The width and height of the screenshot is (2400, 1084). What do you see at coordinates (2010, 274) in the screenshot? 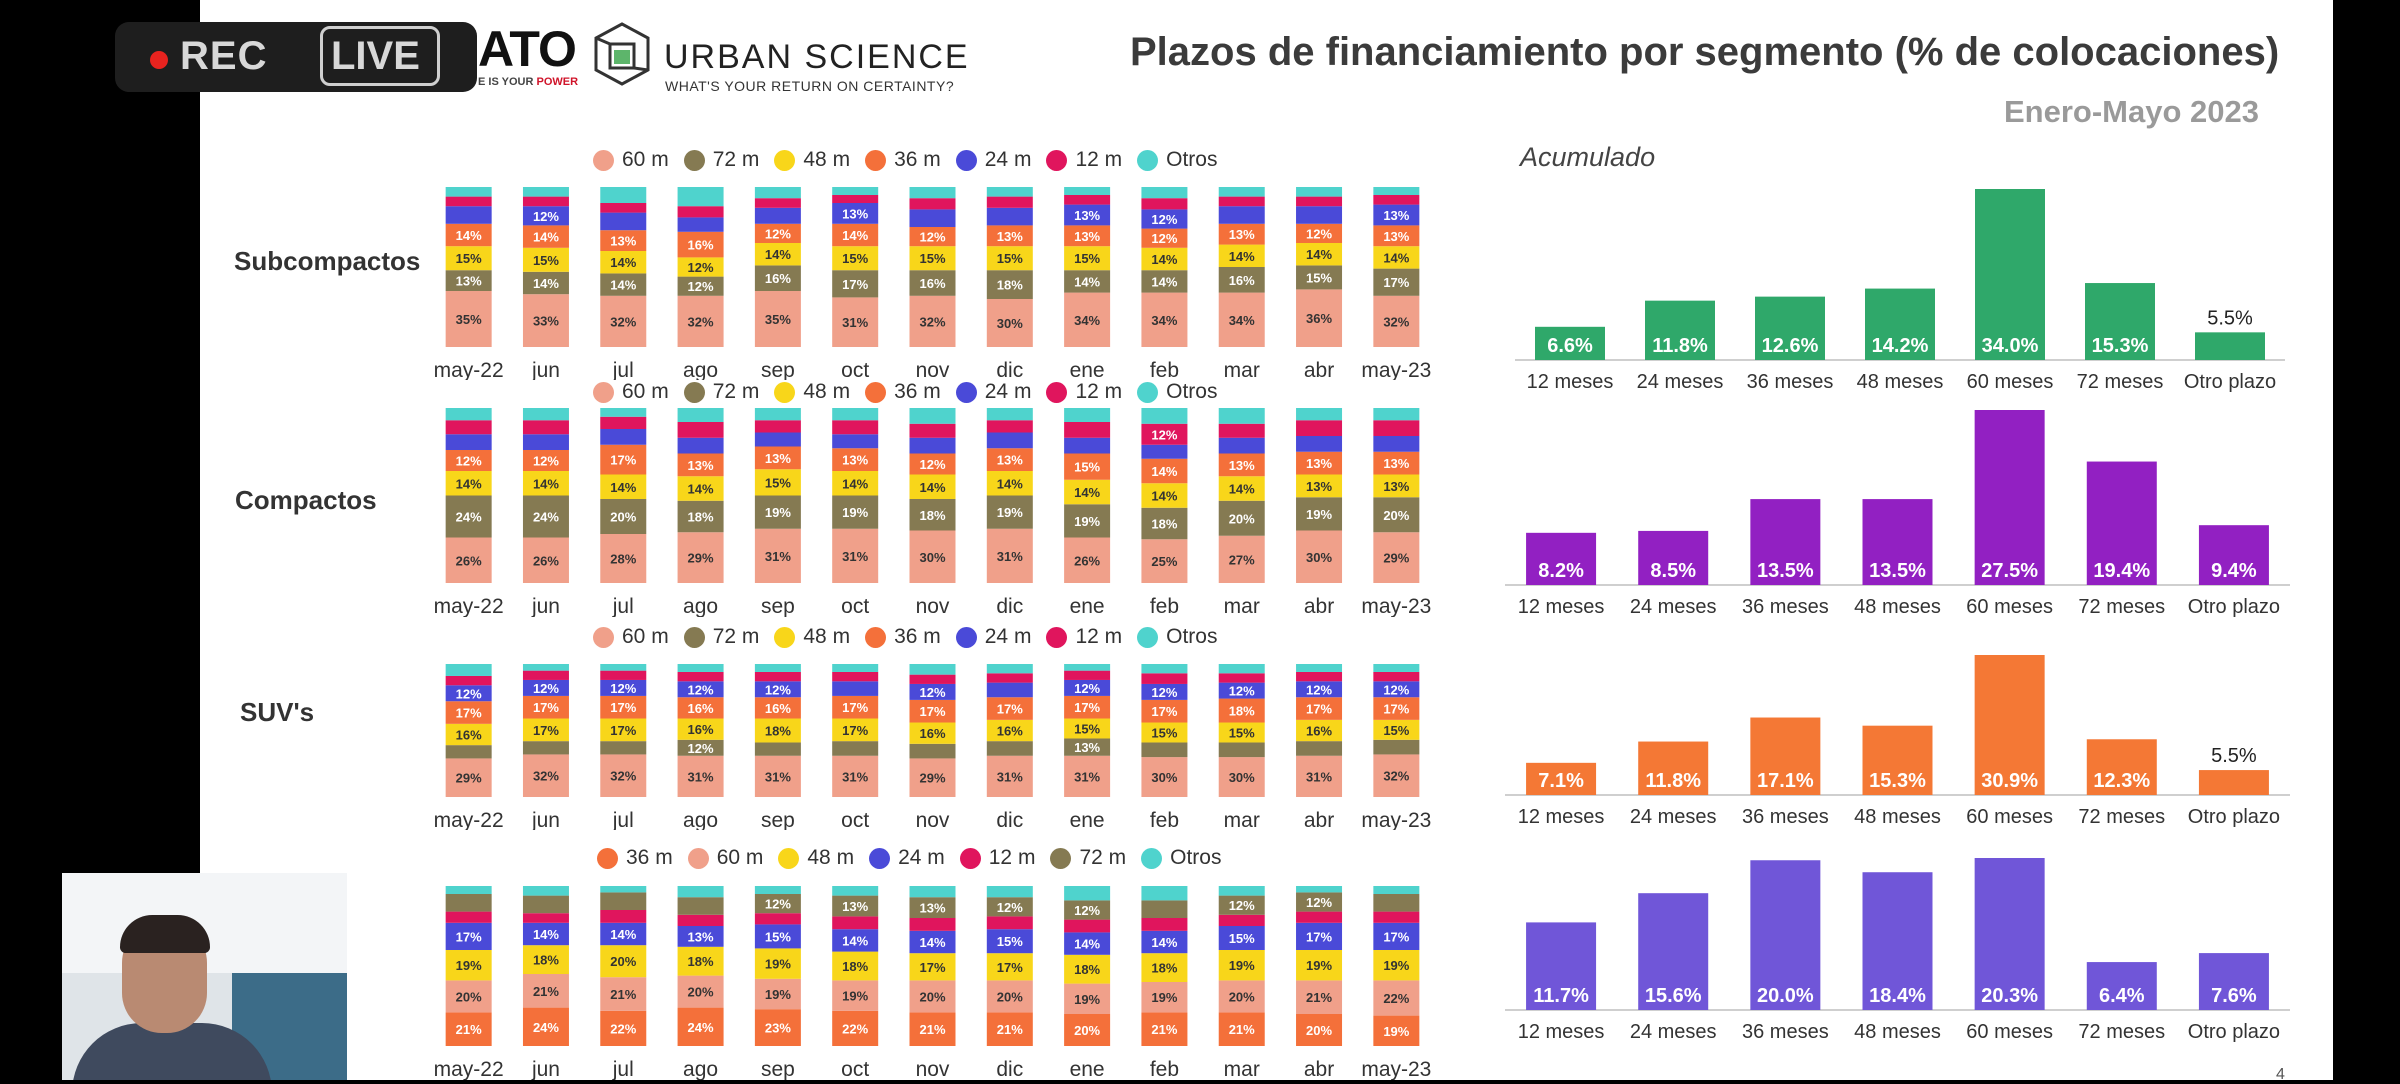
I see `cumulative-bar` at bounding box center [2010, 274].